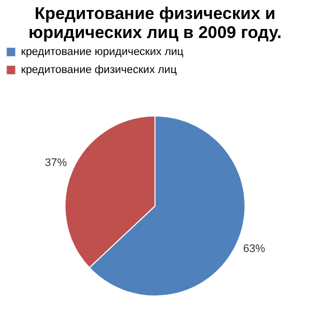 Image resolution: width=334 pixels, height=332 pixels. I want to click on legend-label: кредитование юридических лиц, so click(102, 52).